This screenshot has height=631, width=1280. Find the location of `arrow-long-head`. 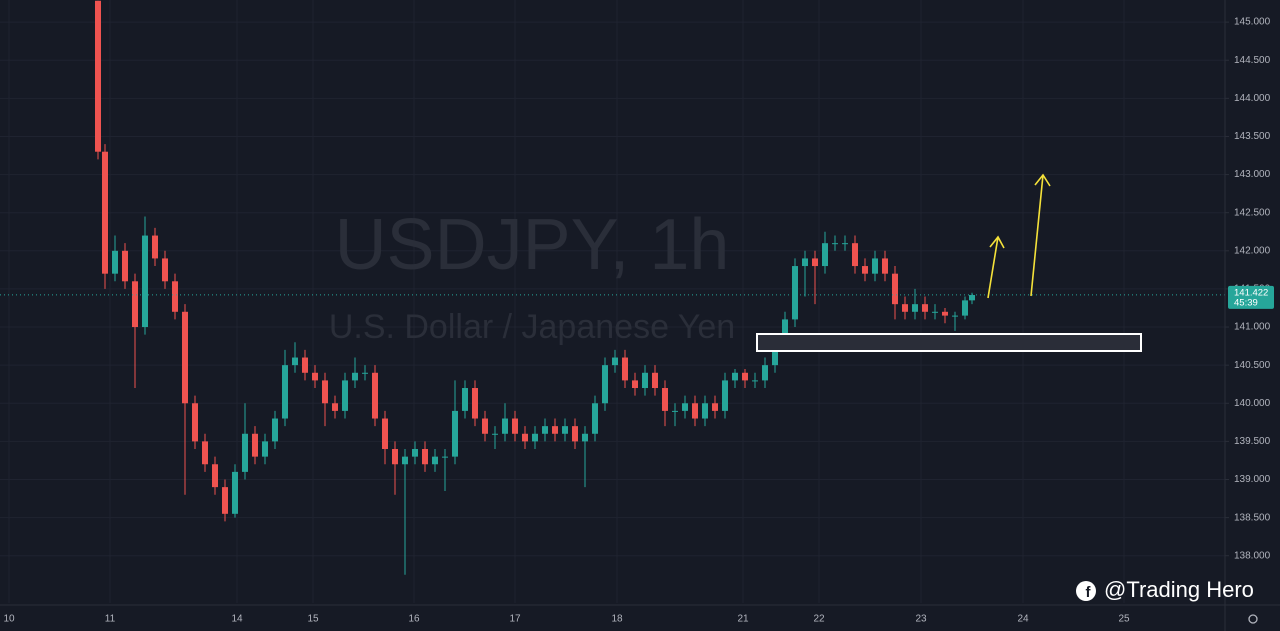

arrow-long-head is located at coordinates (1042, 180).